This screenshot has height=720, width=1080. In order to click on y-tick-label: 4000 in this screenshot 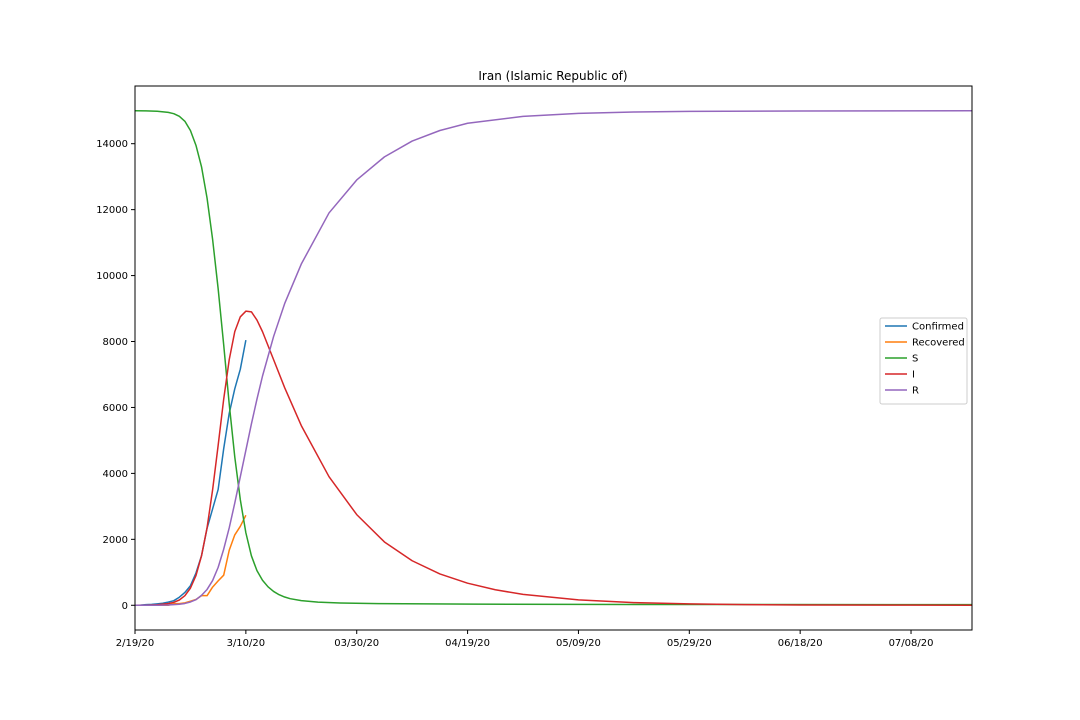, I will do `click(115, 474)`.